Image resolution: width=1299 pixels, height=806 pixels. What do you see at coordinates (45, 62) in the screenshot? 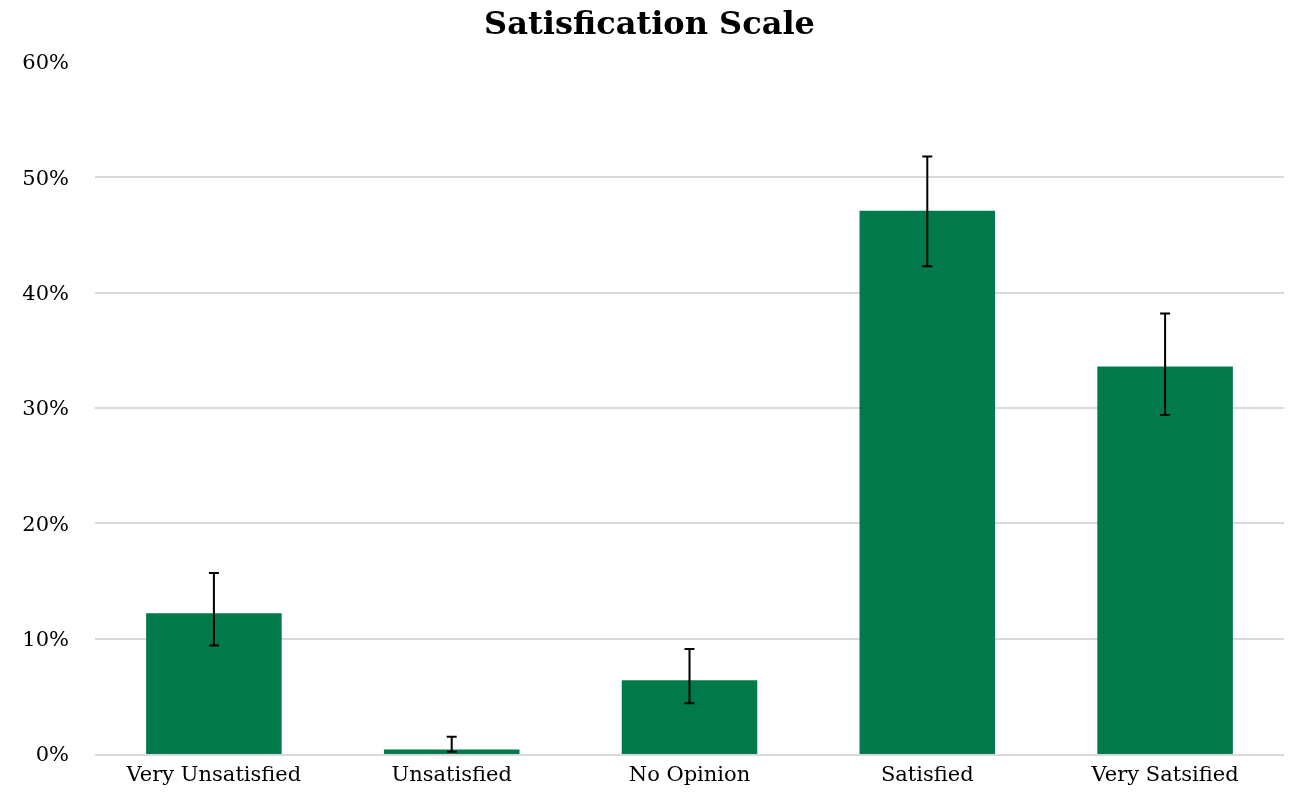
I see `y-tick-label: 60%` at bounding box center [45, 62].